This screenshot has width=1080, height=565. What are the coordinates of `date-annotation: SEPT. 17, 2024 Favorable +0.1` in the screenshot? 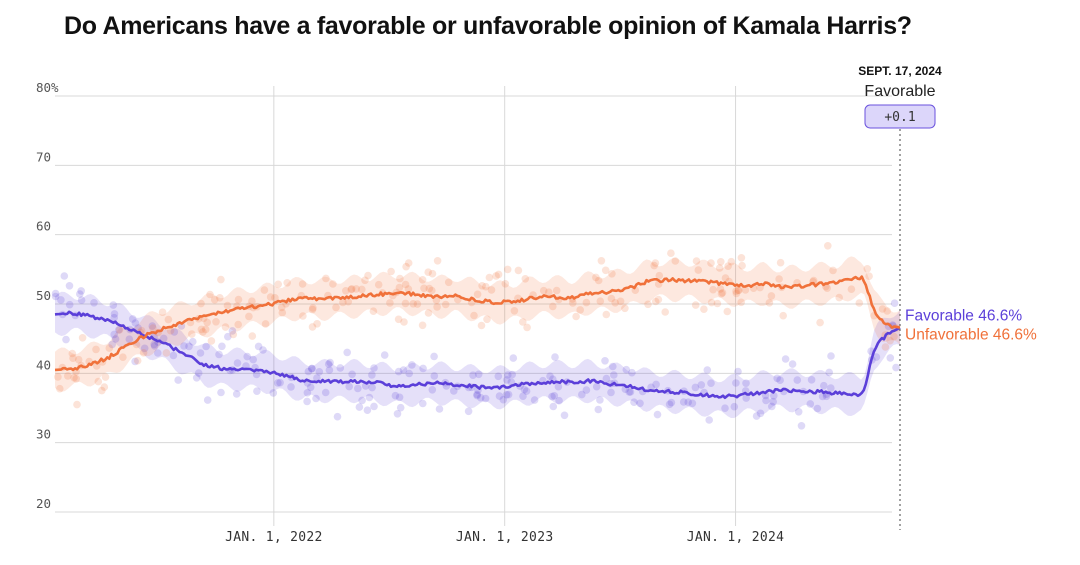 It's located at (900, 297).